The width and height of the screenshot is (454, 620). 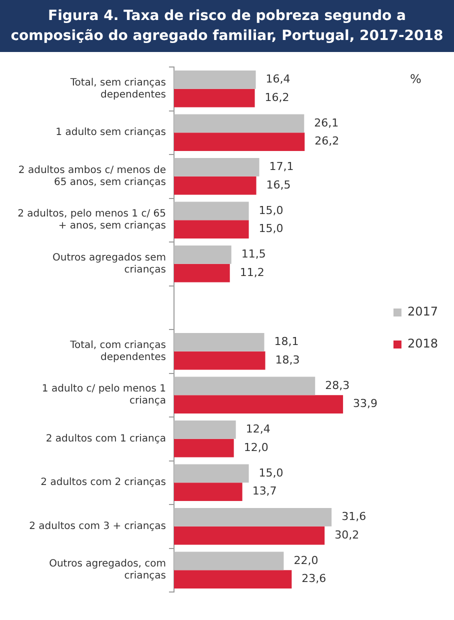 What do you see at coordinates (92, 176) in the screenshot?
I see `y-tick-label: 2 adultos ambos c/ menos de 65 anos, sem crianças` at bounding box center [92, 176].